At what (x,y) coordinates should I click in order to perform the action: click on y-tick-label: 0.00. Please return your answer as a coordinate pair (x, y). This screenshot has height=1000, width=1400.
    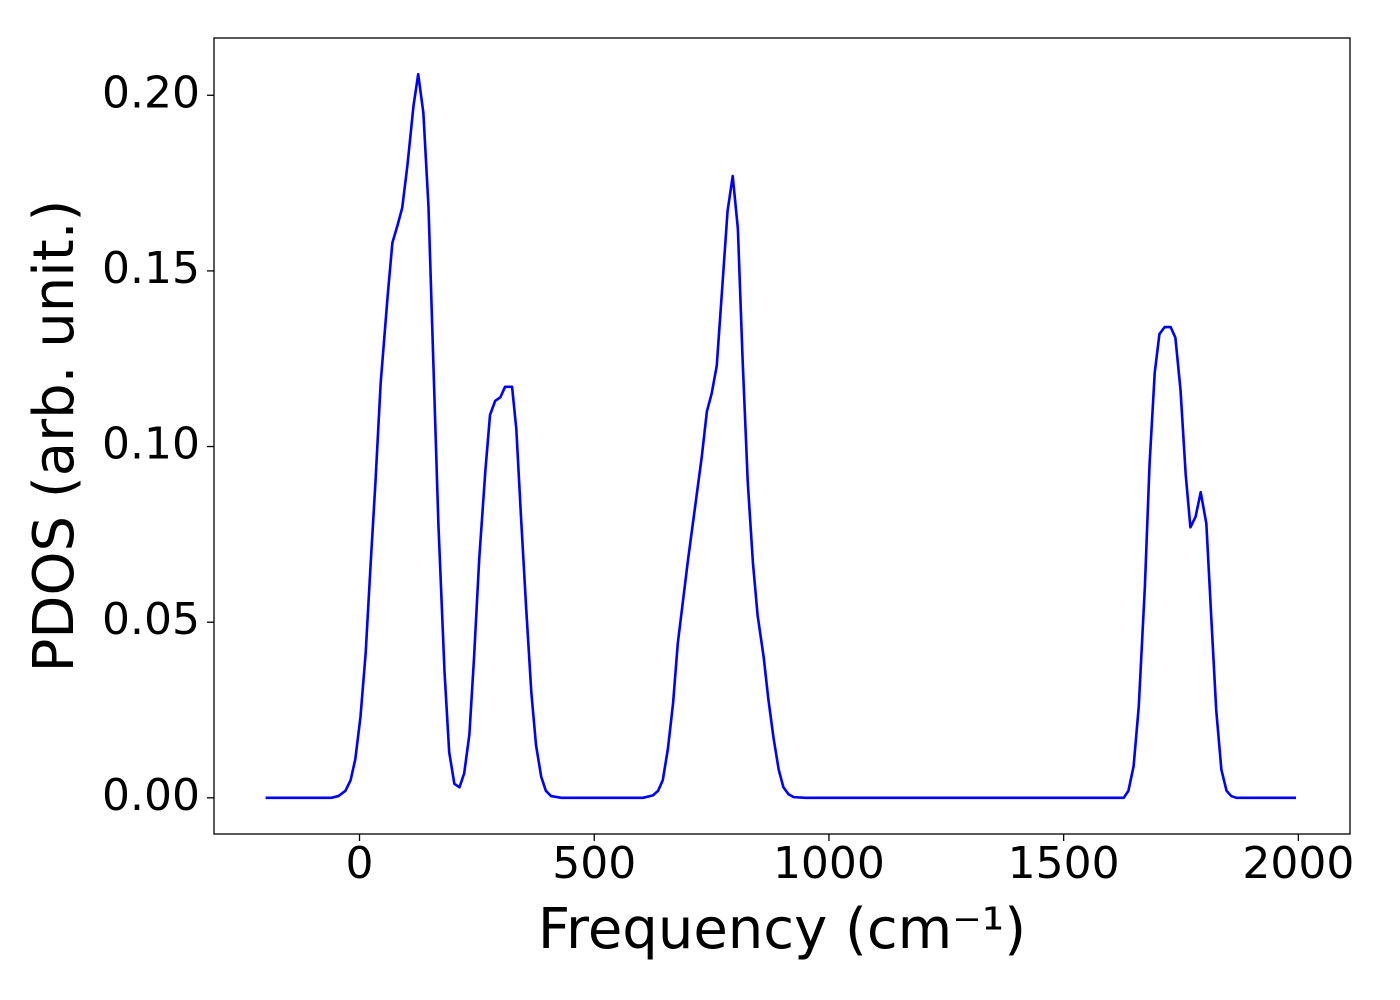
    Looking at the image, I should click on (151, 795).